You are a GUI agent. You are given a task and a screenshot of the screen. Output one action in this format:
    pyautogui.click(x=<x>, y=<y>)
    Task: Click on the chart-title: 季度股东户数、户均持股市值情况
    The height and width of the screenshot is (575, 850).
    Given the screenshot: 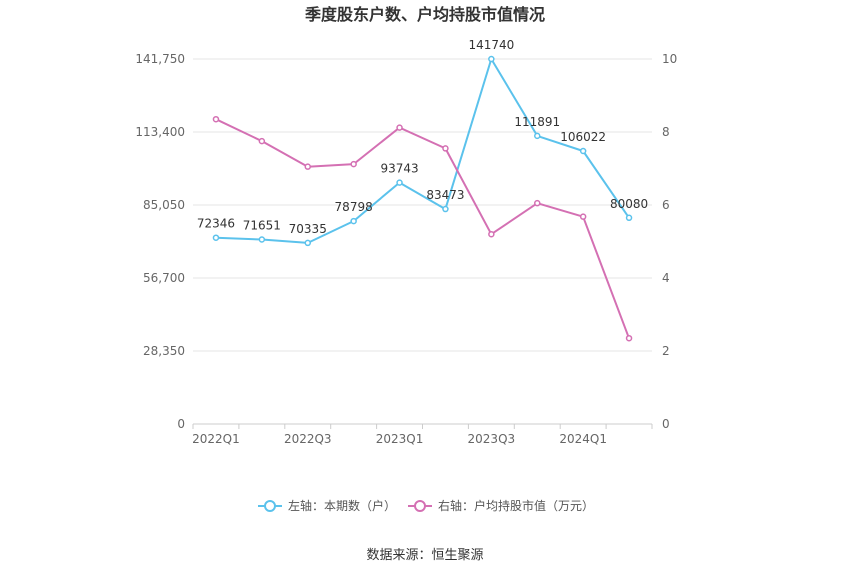 What is the action you would take?
    pyautogui.click(x=424, y=14)
    